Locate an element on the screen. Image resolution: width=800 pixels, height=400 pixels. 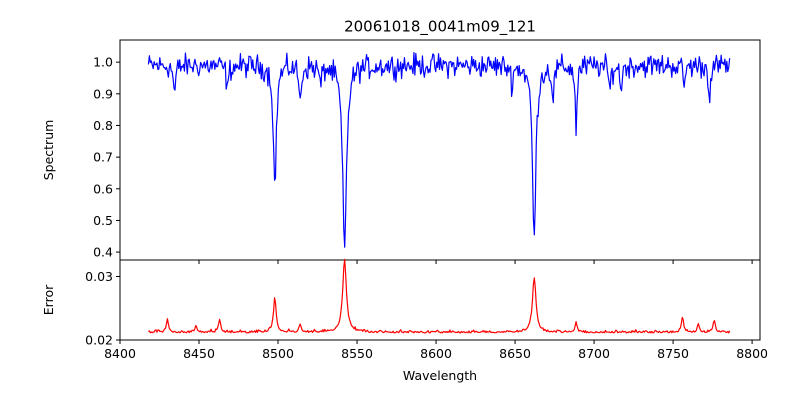
spectrum-y-tick-label: 0.4 is located at coordinates (103, 252).